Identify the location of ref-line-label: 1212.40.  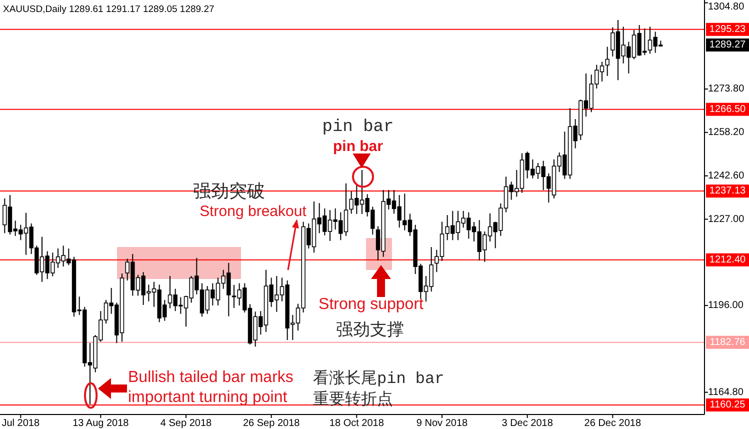
(727, 260).